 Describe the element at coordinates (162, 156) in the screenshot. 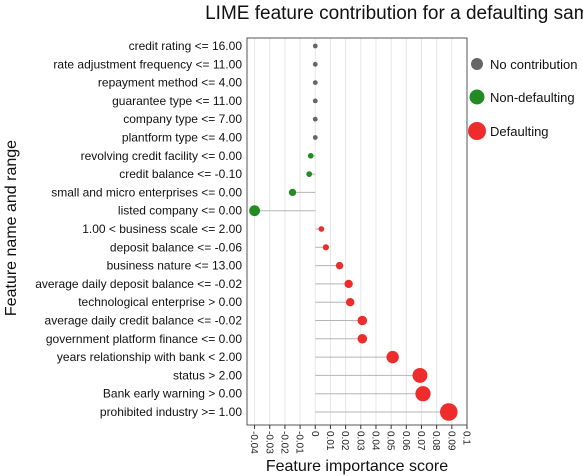

I see `feature-label: revolving credit facility <= 0.00` at that location.